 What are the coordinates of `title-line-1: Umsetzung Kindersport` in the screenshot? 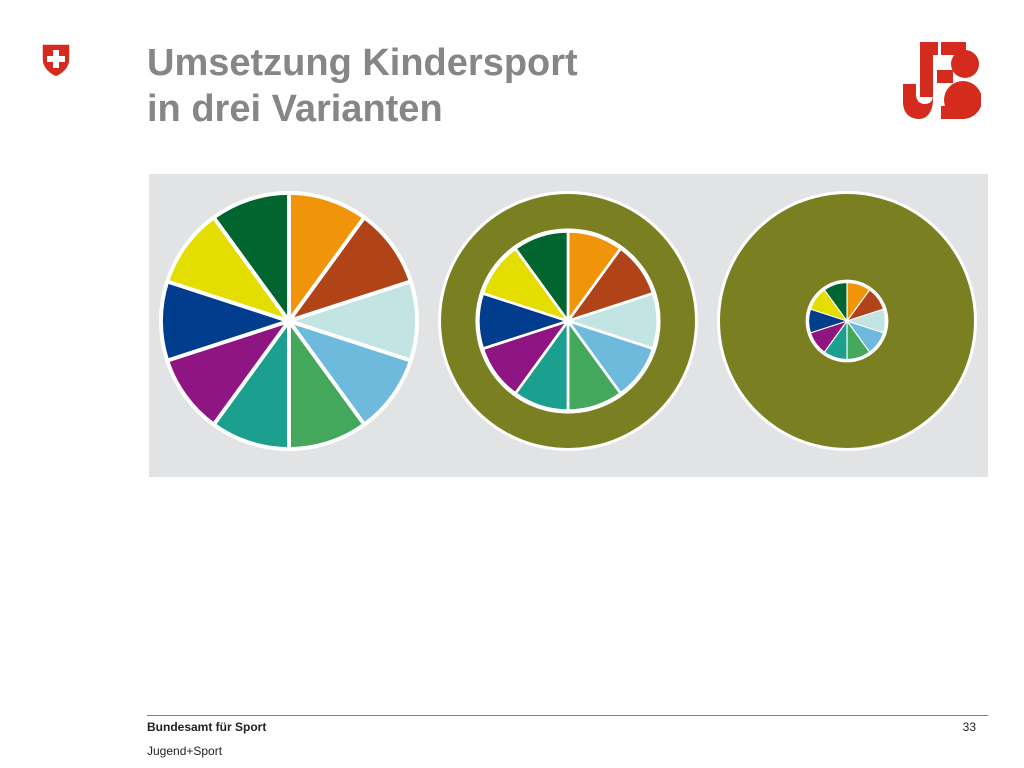 It's located at (362, 63).